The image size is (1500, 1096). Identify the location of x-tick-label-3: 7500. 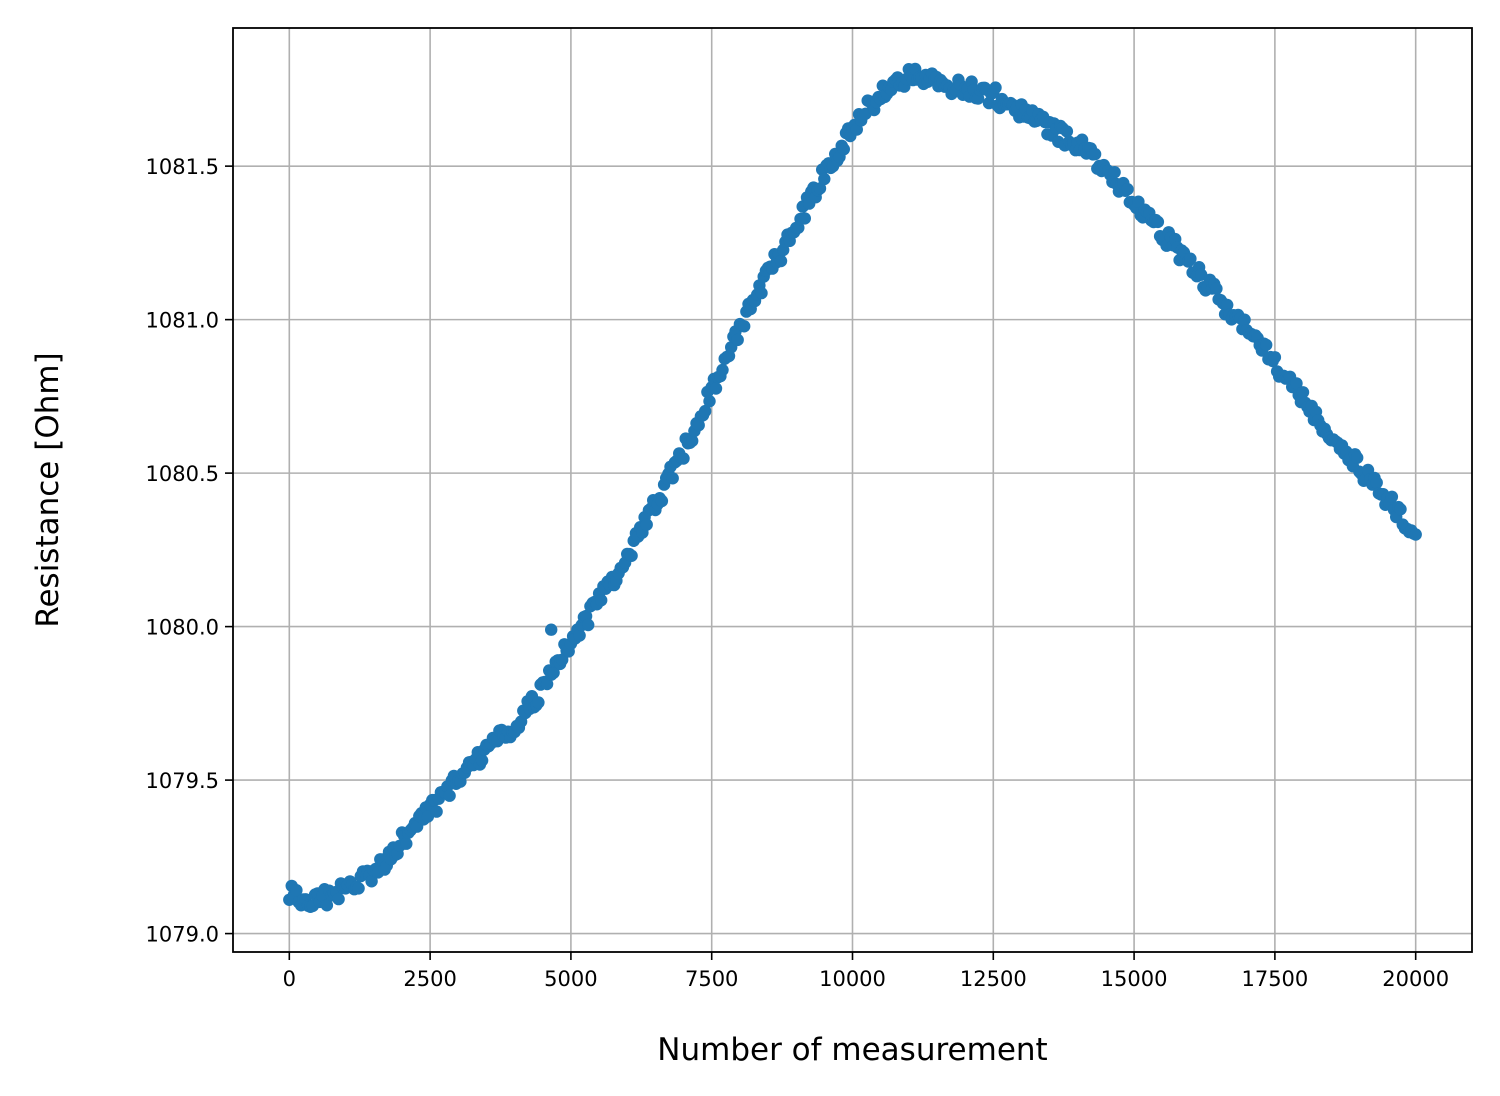
(711, 979).